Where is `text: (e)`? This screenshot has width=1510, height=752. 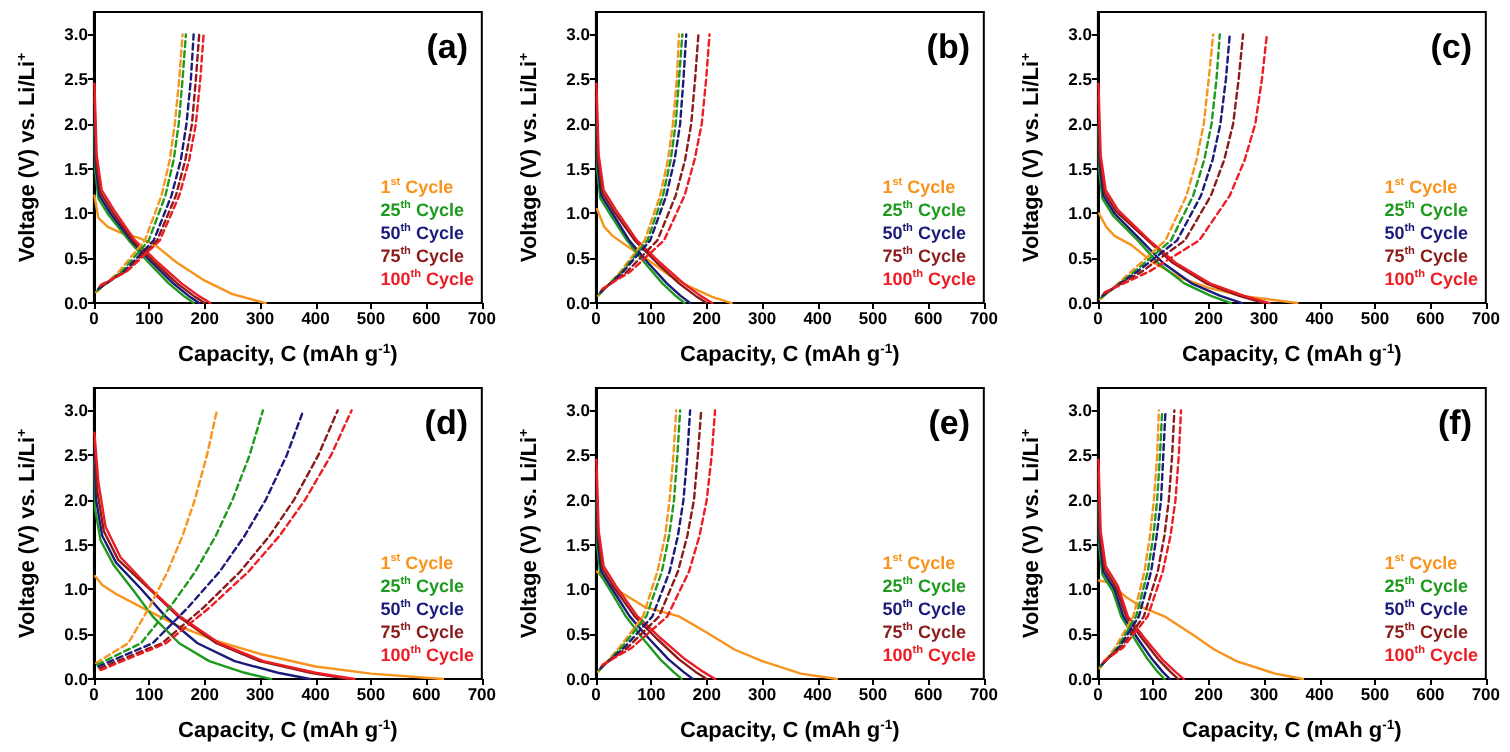
text: (e) is located at coordinates (949, 423).